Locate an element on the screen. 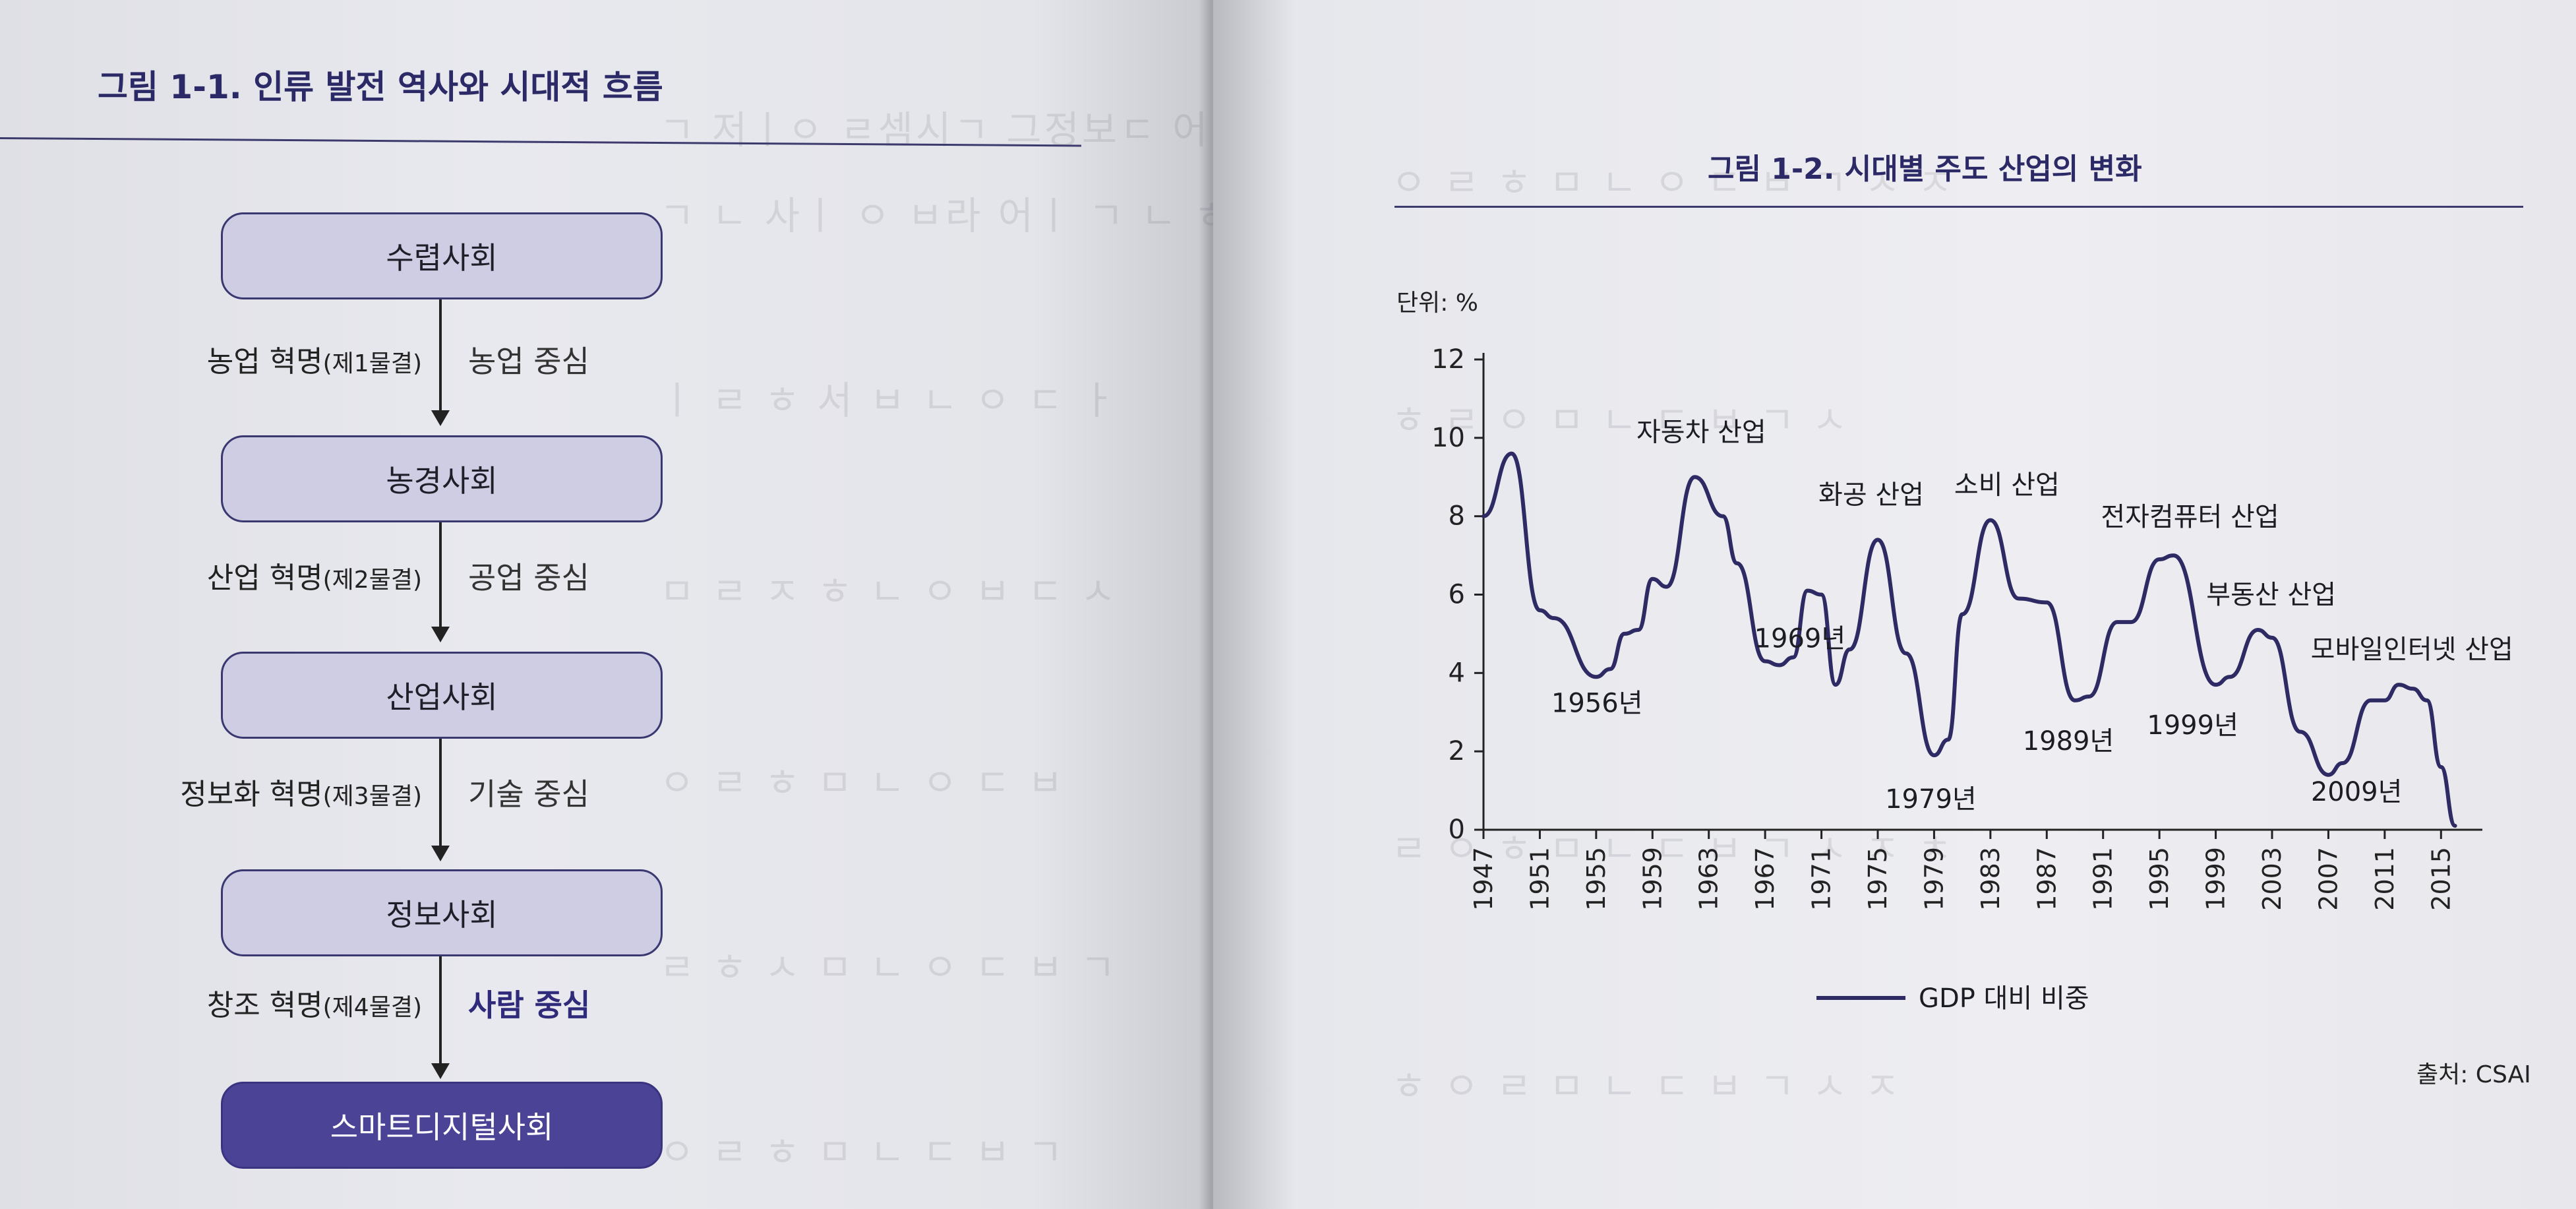 The height and width of the screenshot is (1209, 2576). y-tick-label: 0 is located at coordinates (1457, 830).